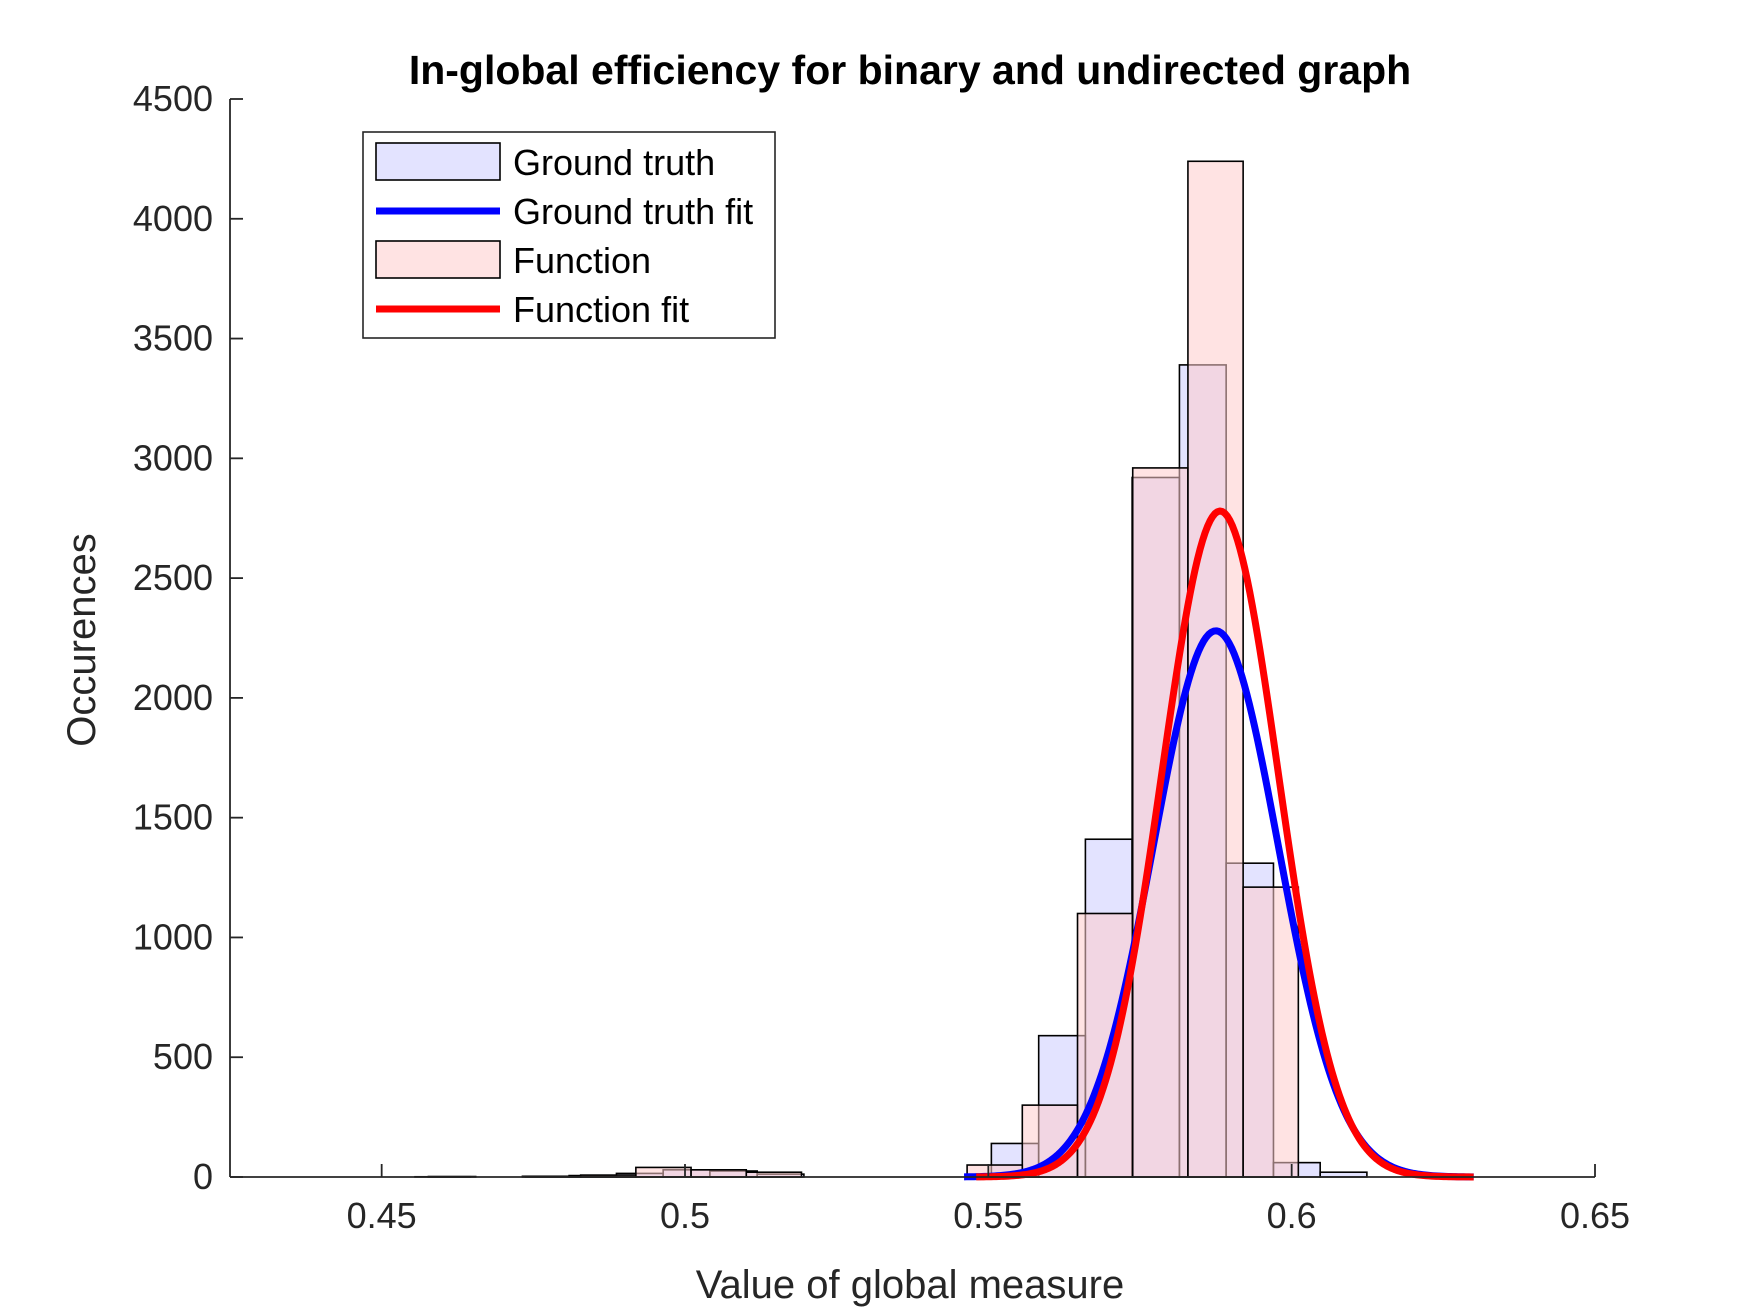 The height and width of the screenshot is (1313, 1750). I want to click on x-tick-label: 0.65, so click(1595, 1215).